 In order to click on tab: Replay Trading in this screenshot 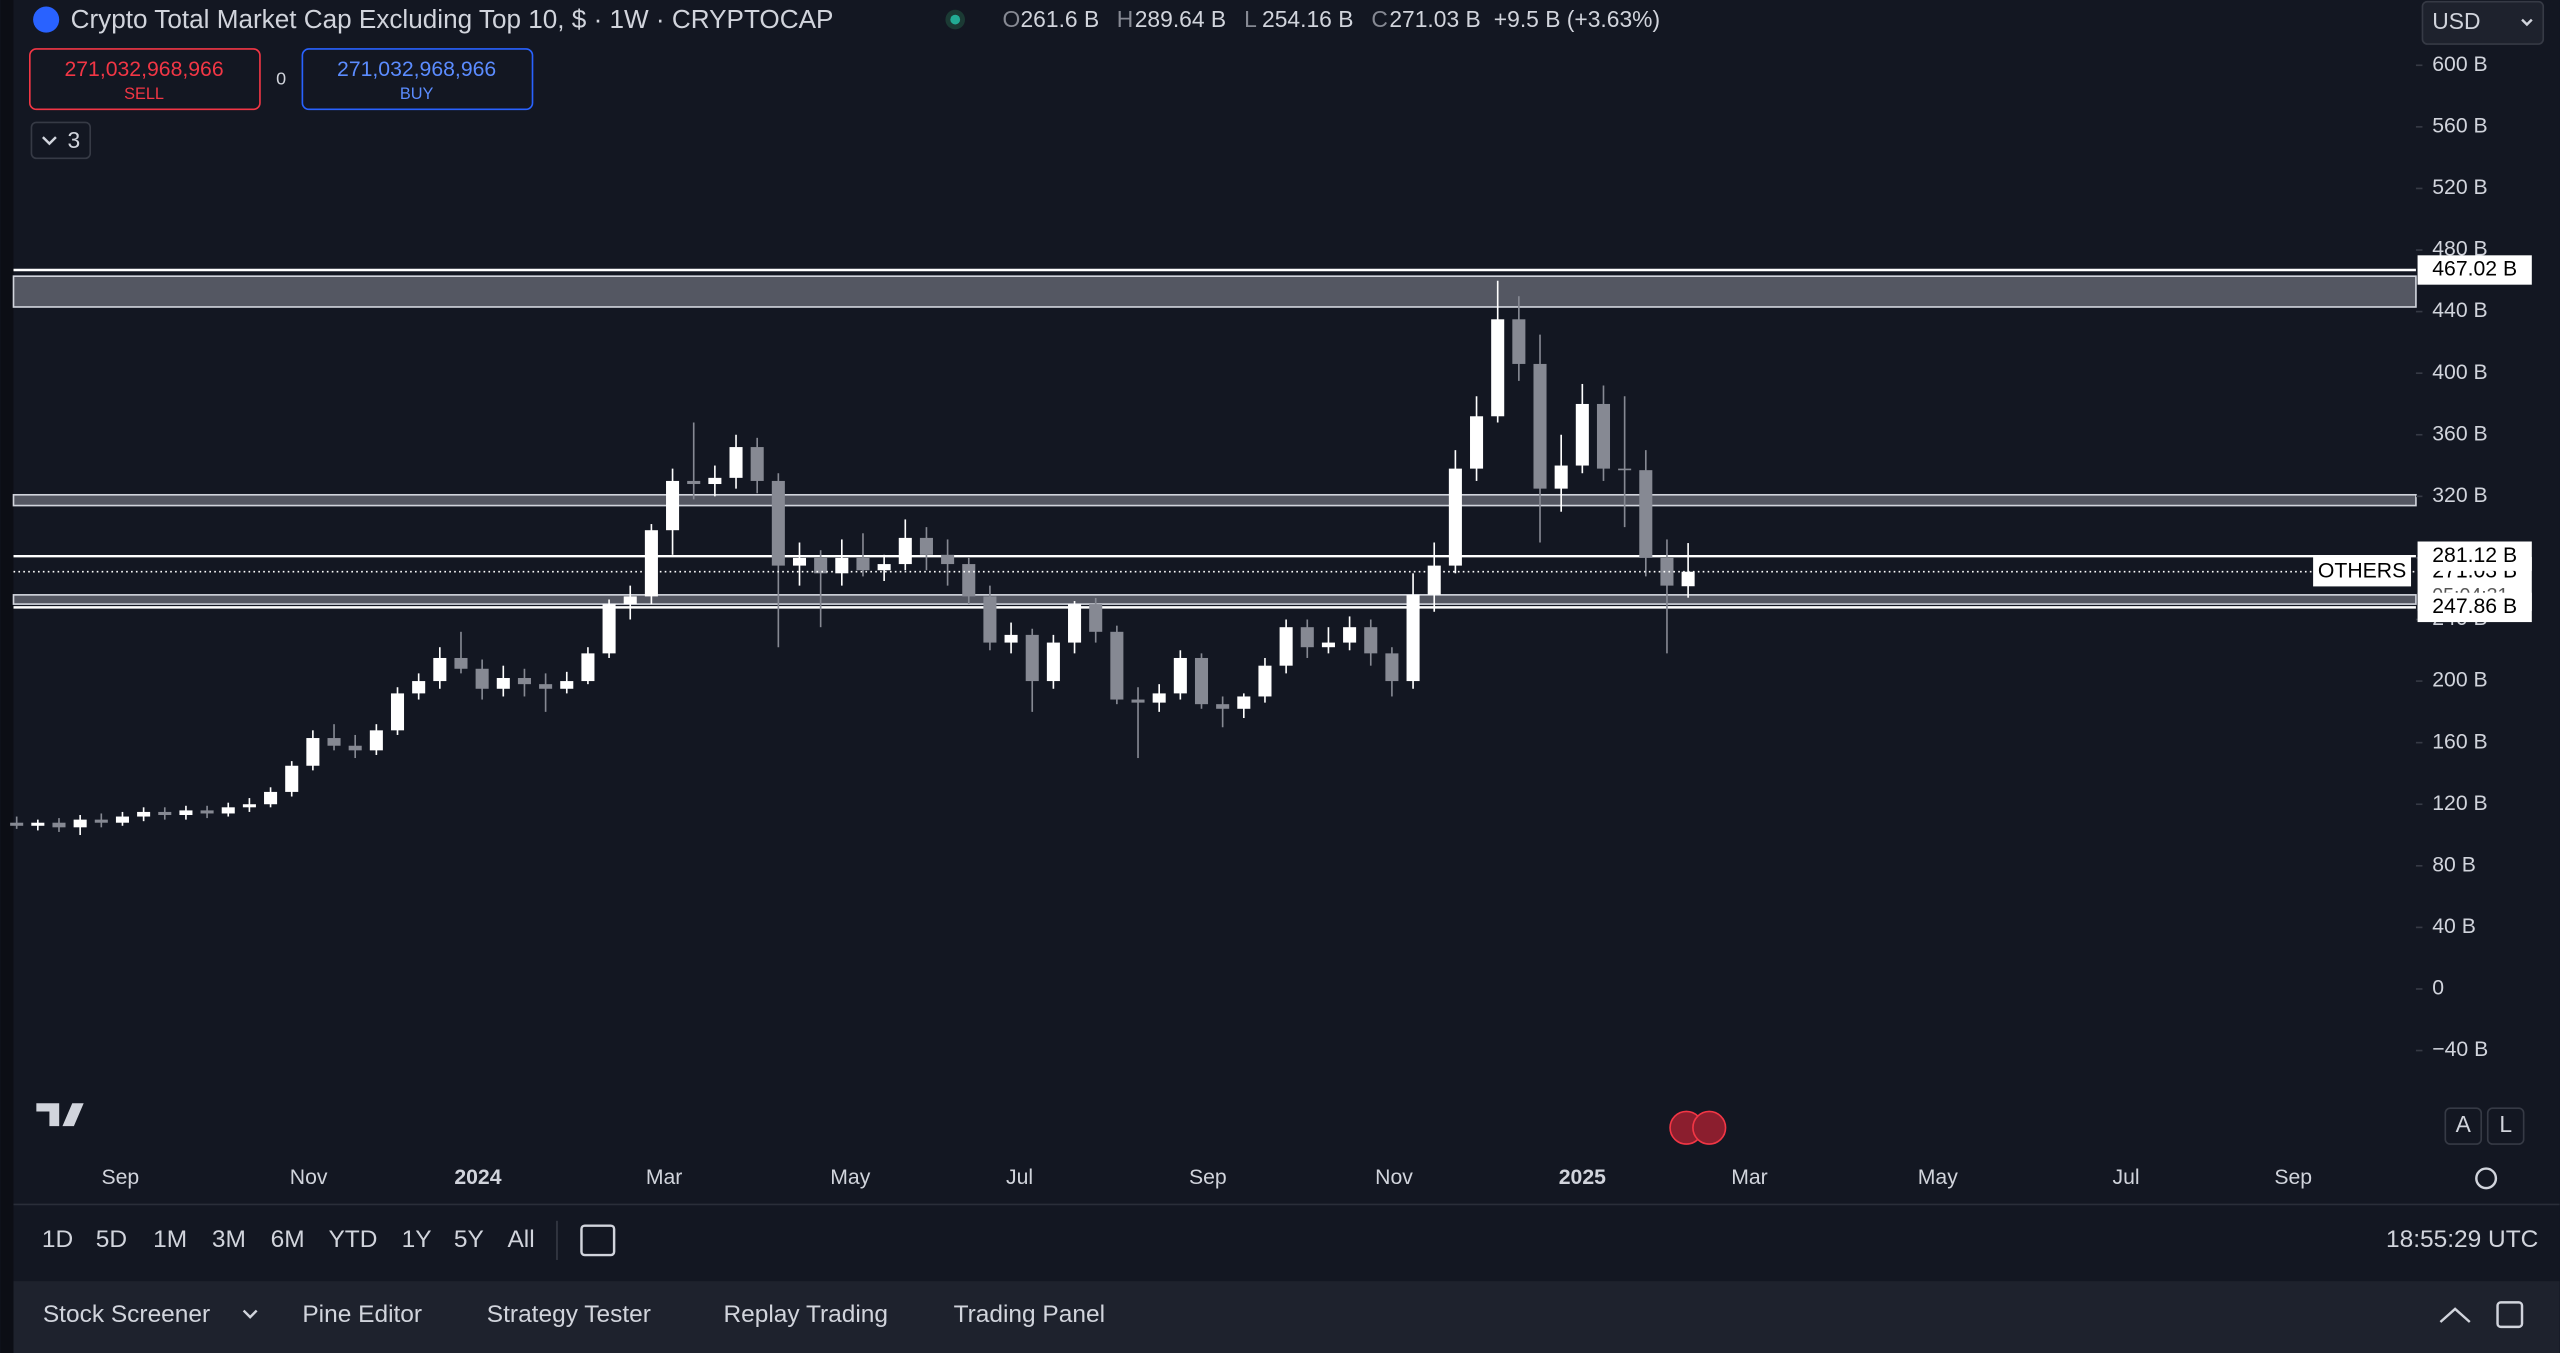, I will do `click(805, 1314)`.